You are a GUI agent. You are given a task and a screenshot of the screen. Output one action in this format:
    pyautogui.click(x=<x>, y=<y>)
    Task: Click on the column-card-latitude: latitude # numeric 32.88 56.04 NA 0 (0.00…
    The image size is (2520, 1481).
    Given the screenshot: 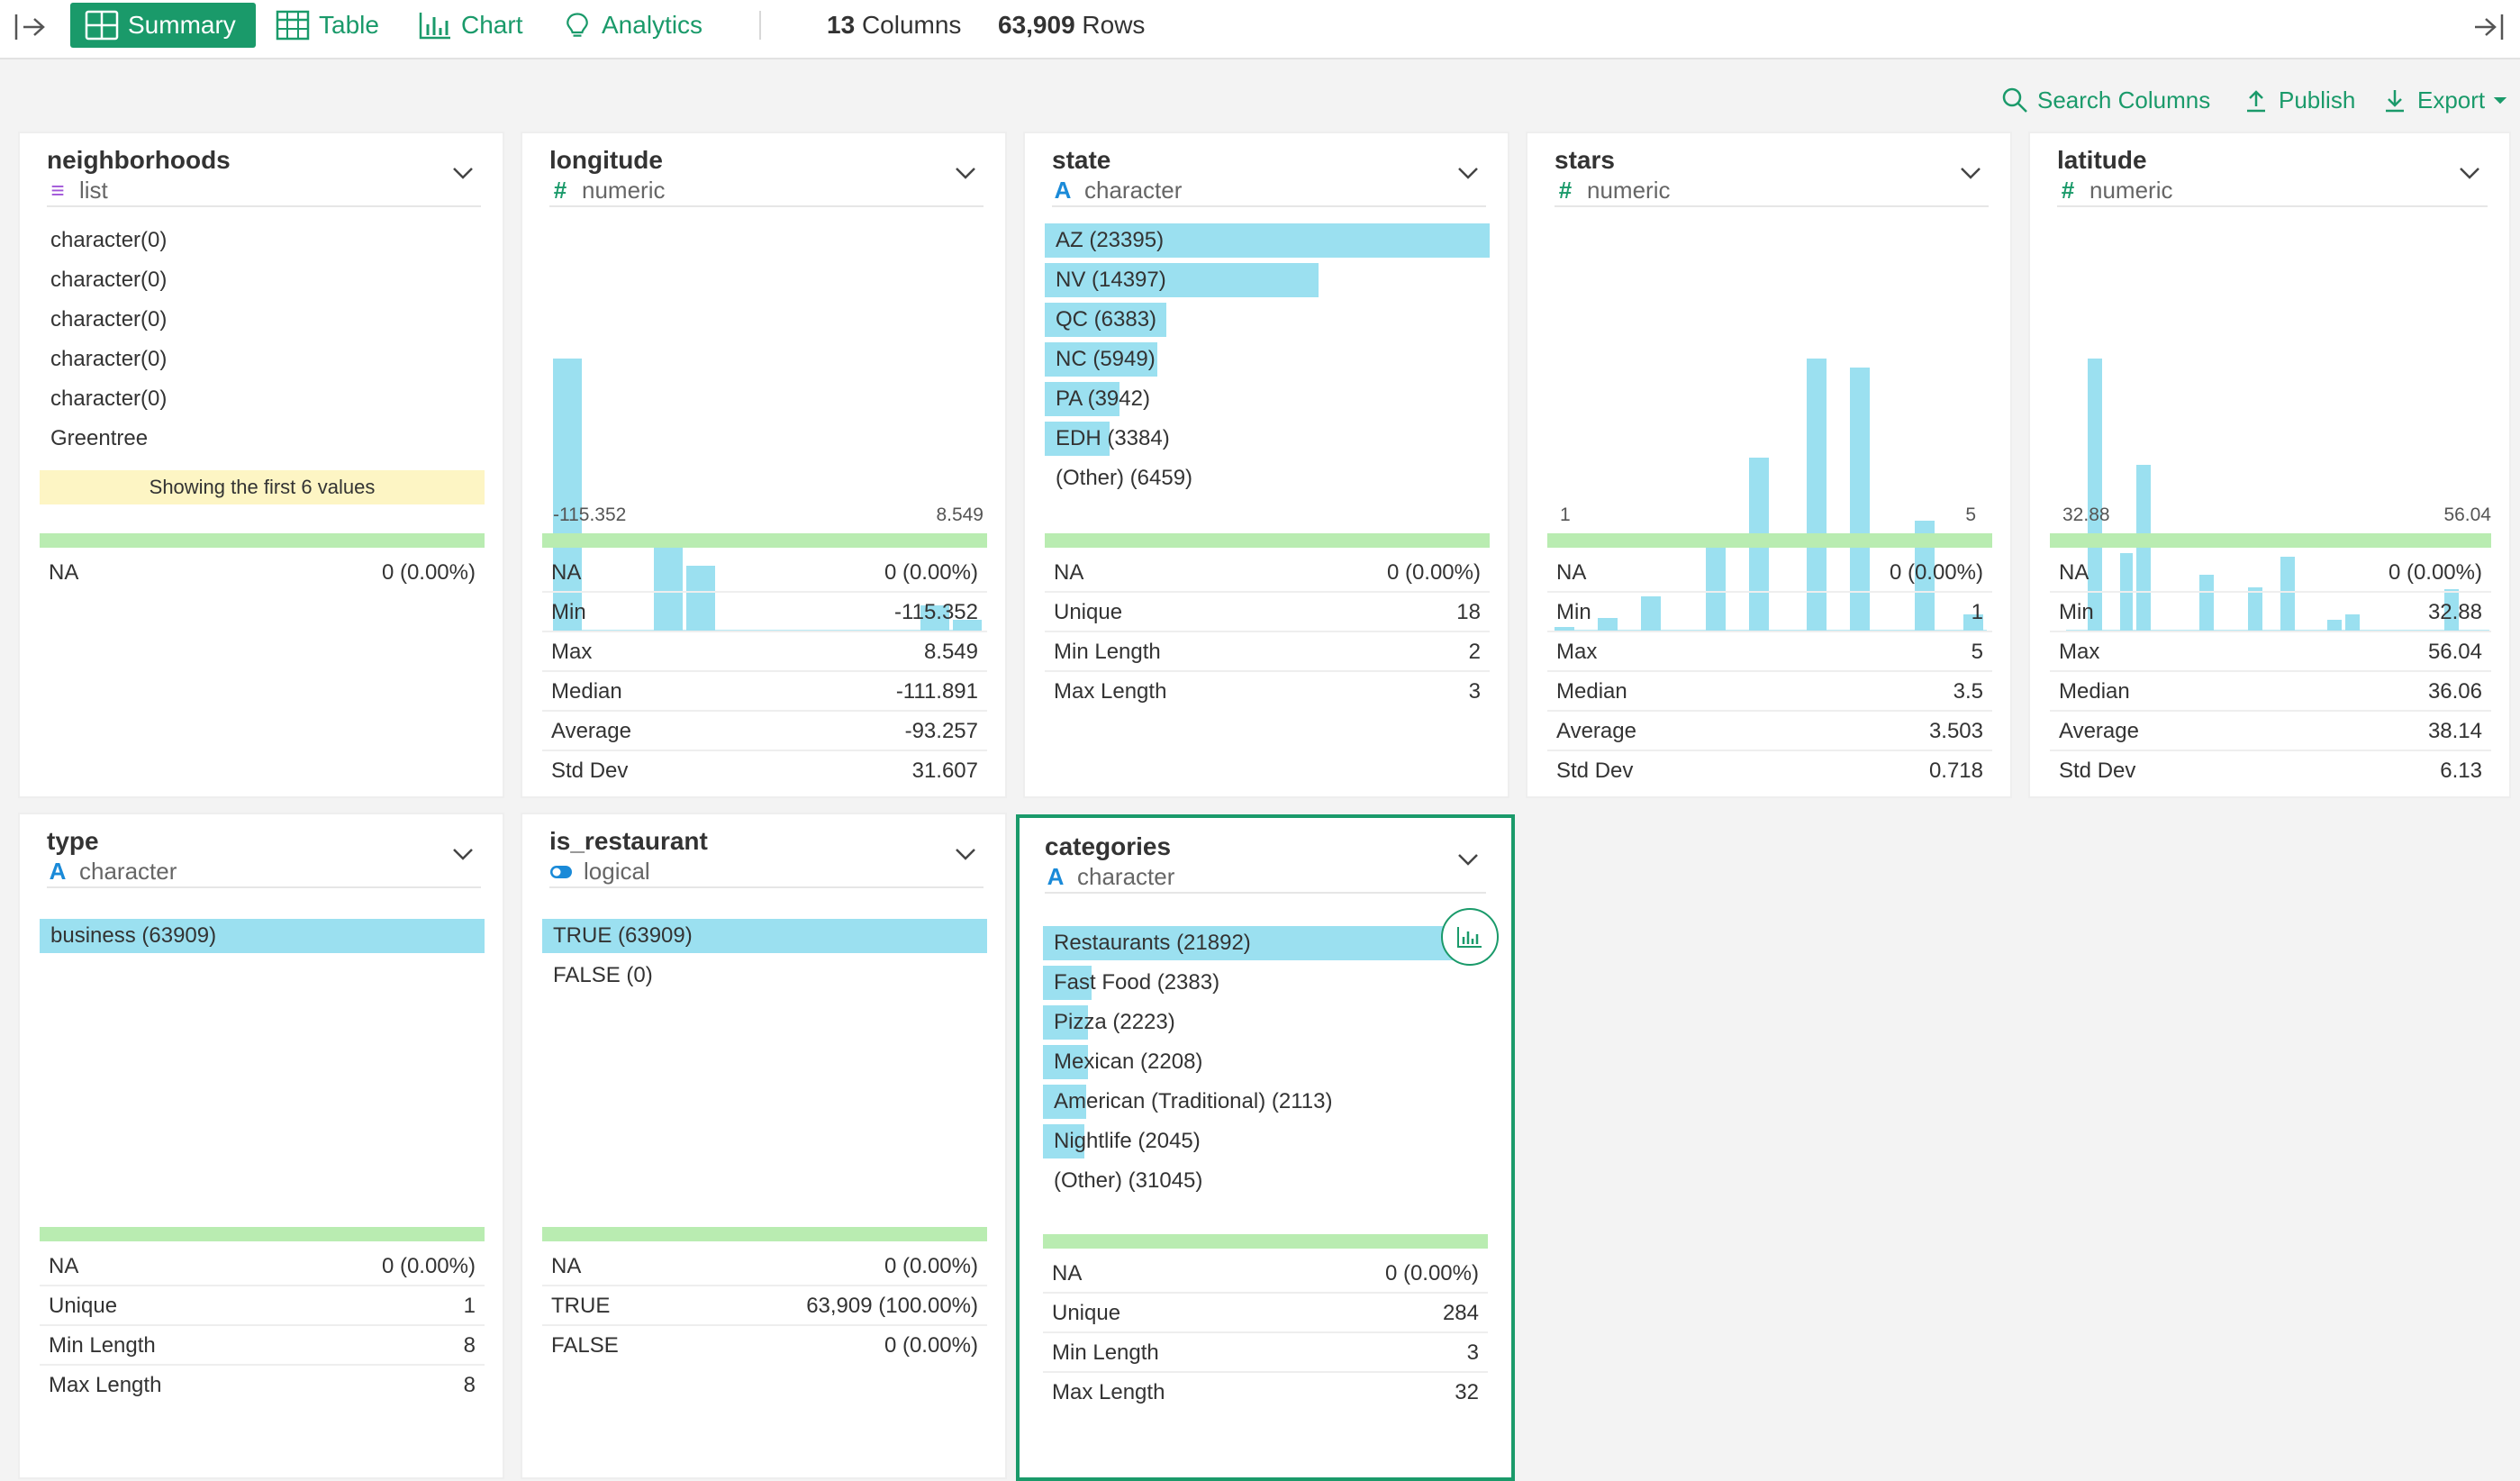 What is the action you would take?
    pyautogui.click(x=2269, y=465)
    